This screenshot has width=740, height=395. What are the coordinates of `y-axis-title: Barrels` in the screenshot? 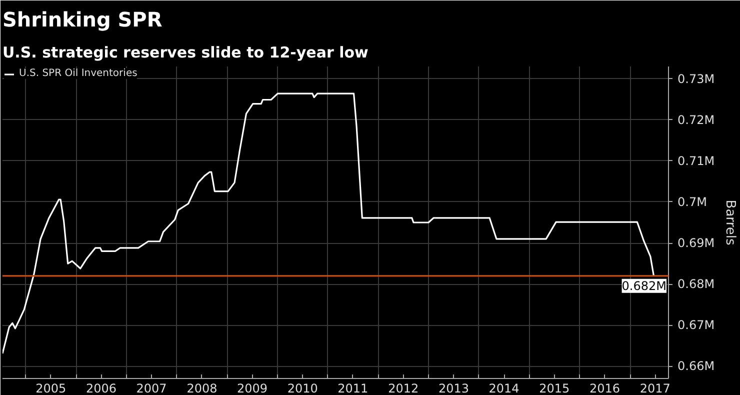 It's located at (730, 223).